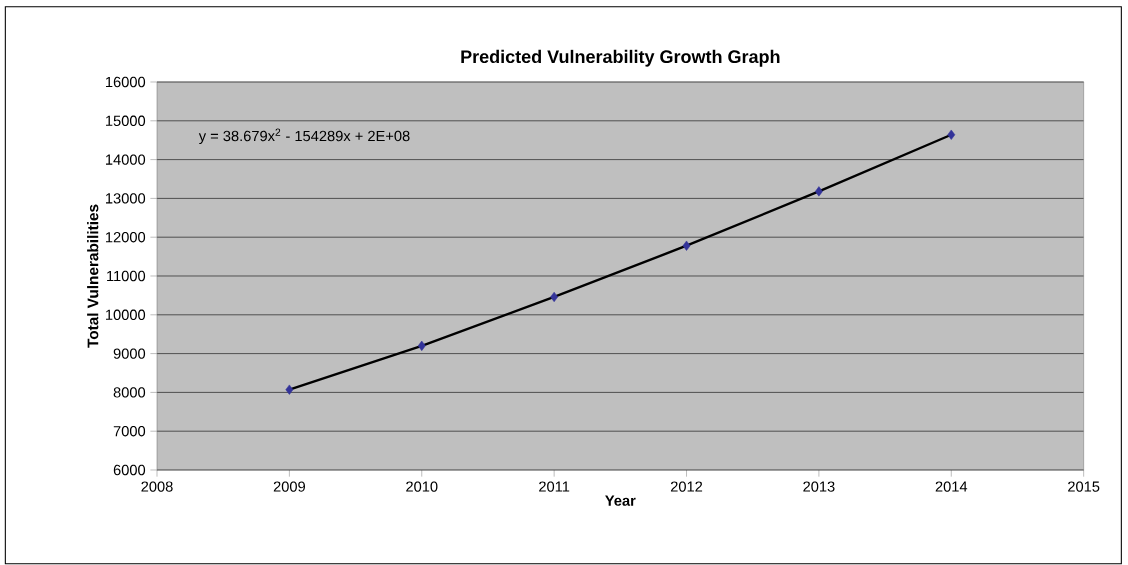 This screenshot has height=565, width=1128. Describe the element at coordinates (951, 486) in the screenshot. I see `x-tick-label: 2014` at that location.